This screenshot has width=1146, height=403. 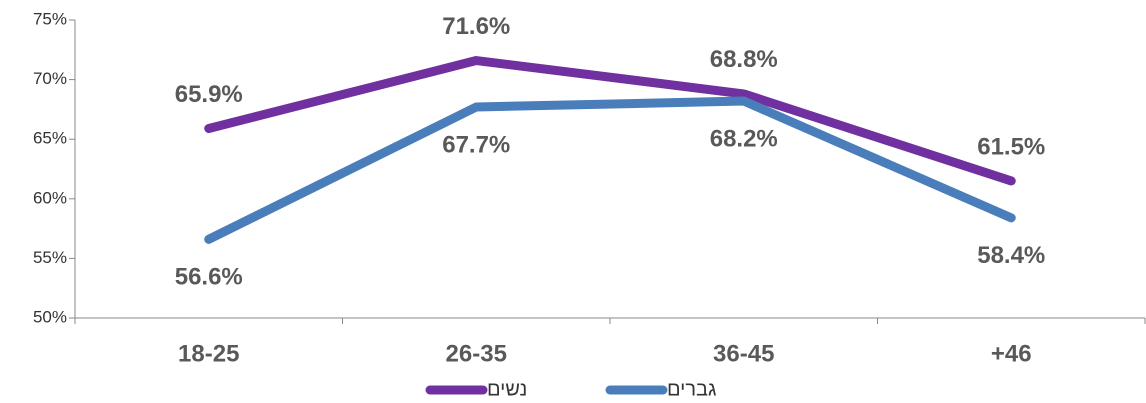 What do you see at coordinates (209, 277) in the screenshot?
I see `data-label: 56.6%` at bounding box center [209, 277].